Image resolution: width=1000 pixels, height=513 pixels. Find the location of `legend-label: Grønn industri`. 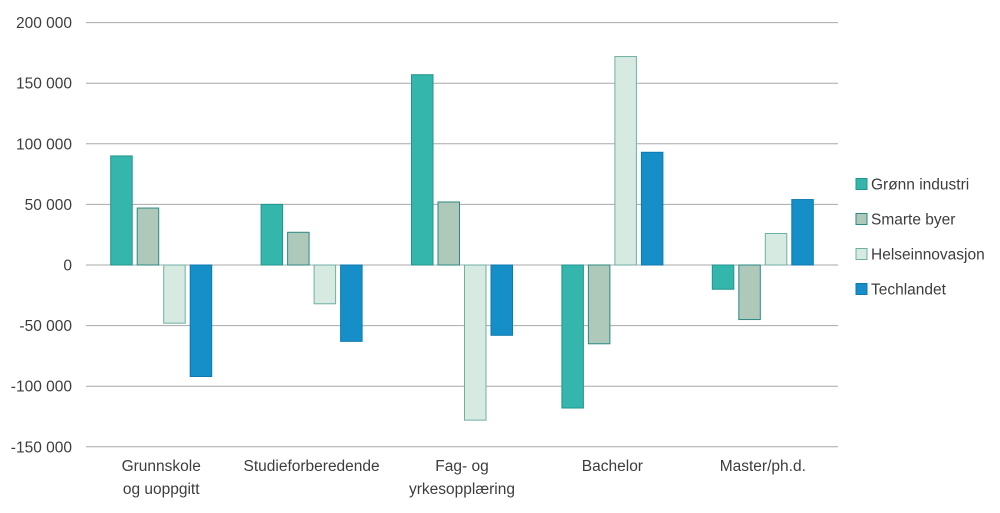

legend-label: Grønn industri is located at coordinates (920, 185).